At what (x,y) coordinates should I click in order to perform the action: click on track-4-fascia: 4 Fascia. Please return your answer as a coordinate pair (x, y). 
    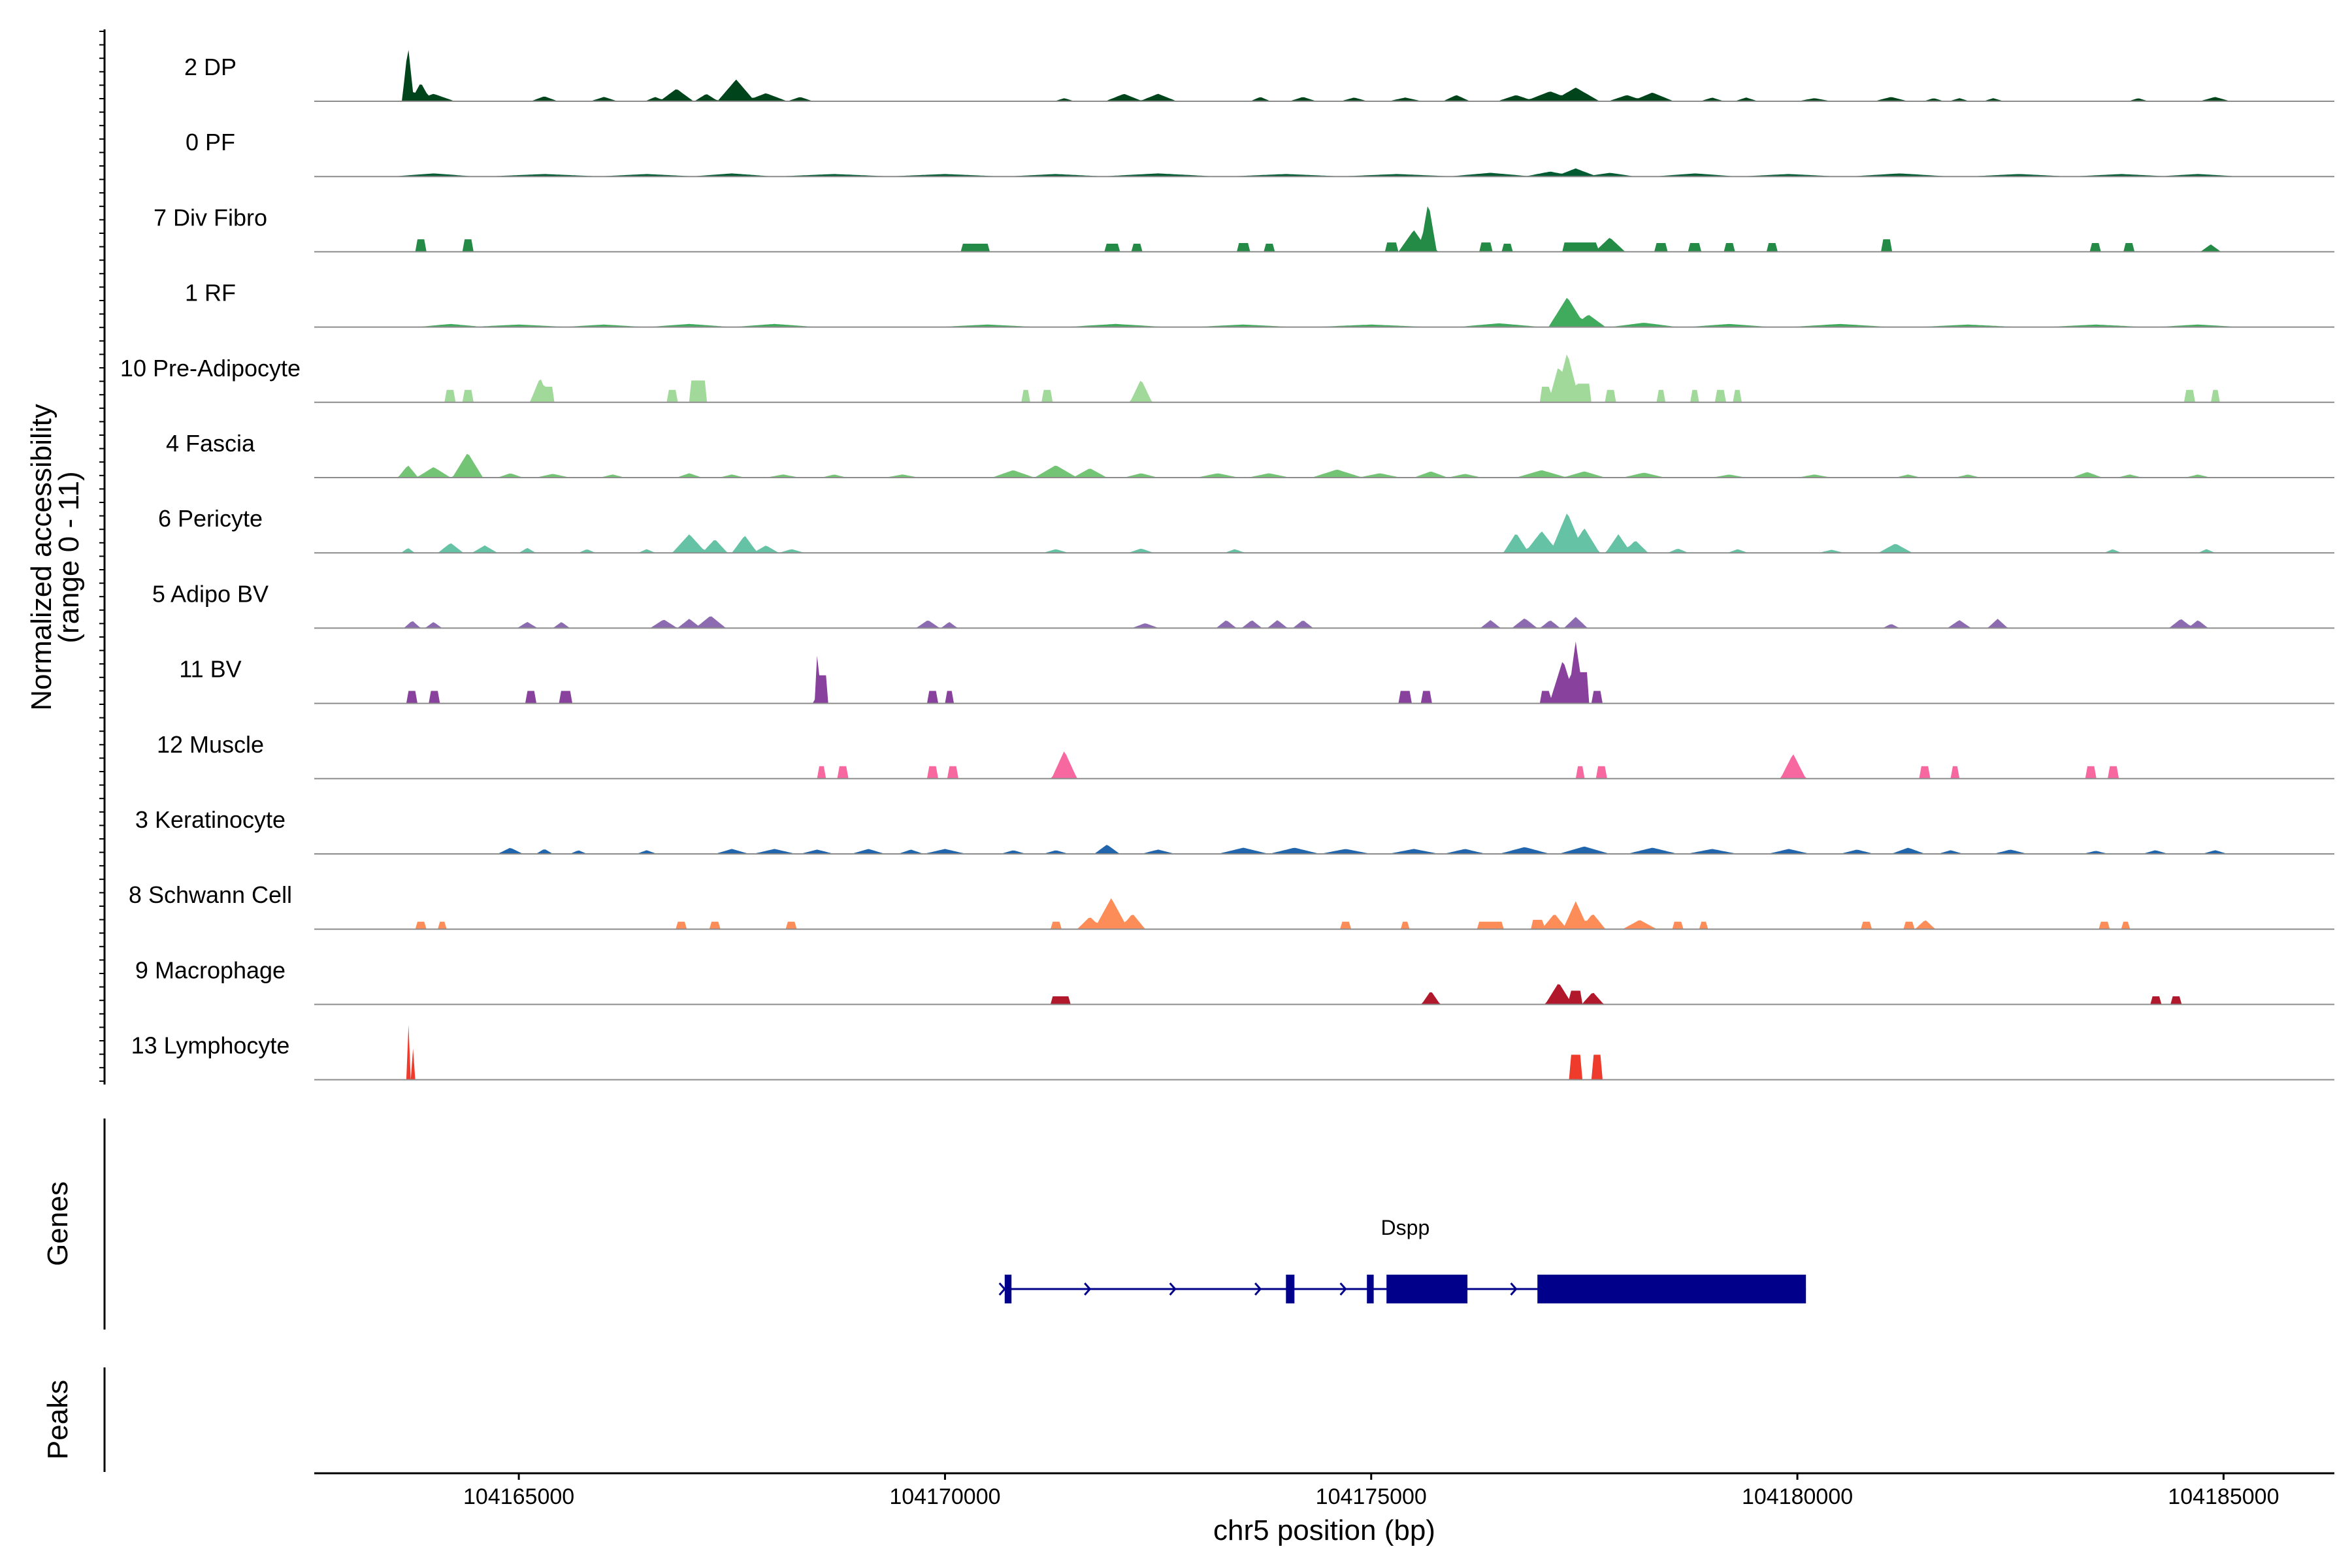
    Looking at the image, I should click on (1250, 454).